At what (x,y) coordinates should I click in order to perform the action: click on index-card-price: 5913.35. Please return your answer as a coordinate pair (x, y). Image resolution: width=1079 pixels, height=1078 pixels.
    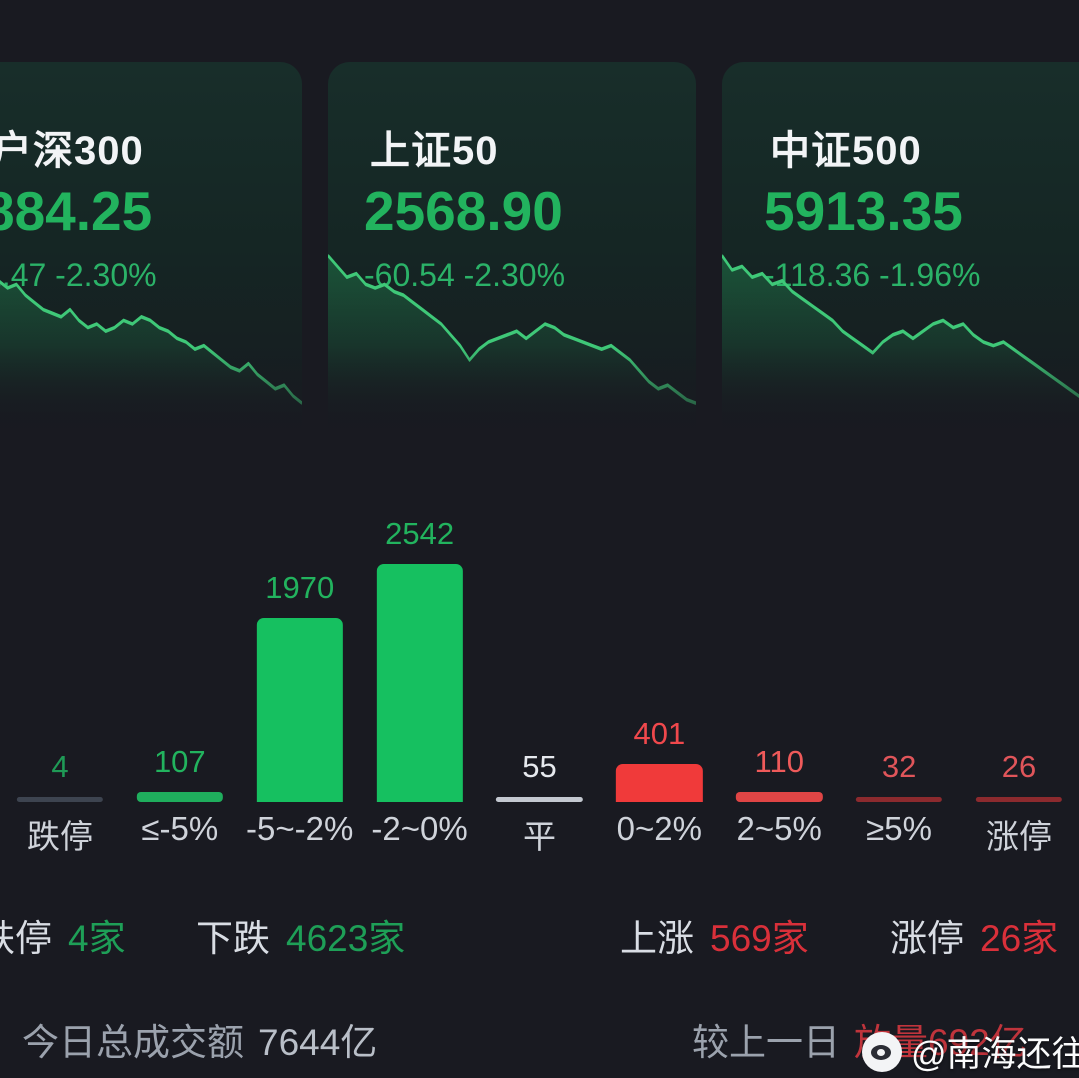
    Looking at the image, I should click on (863, 211).